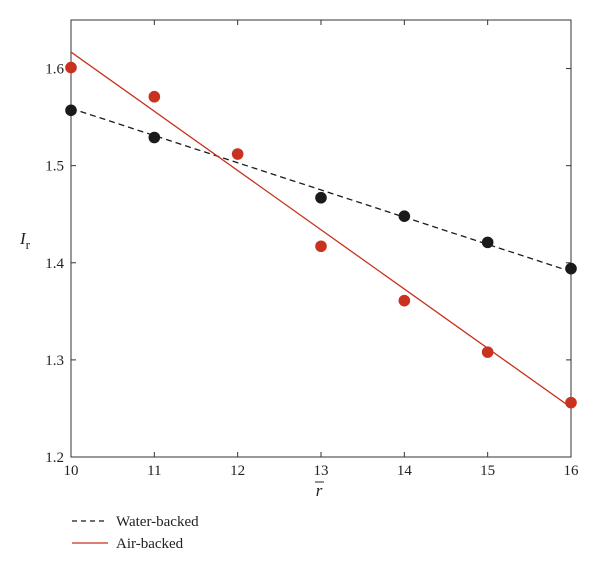 The height and width of the screenshot is (569, 600). I want to click on legend-label-air-backed: Air-backed, so click(150, 544).